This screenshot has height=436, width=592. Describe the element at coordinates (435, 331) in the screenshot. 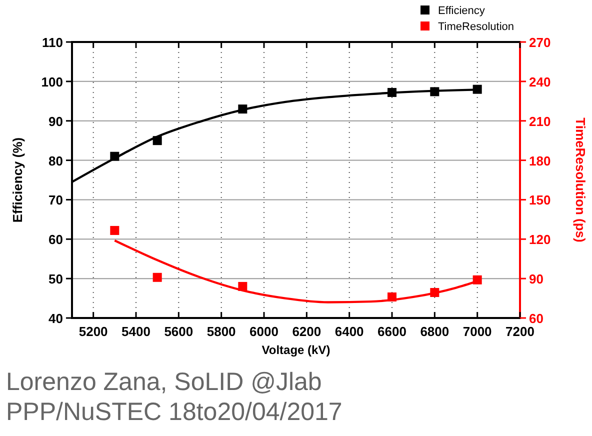

I see `x-tick-label: 6800` at that location.